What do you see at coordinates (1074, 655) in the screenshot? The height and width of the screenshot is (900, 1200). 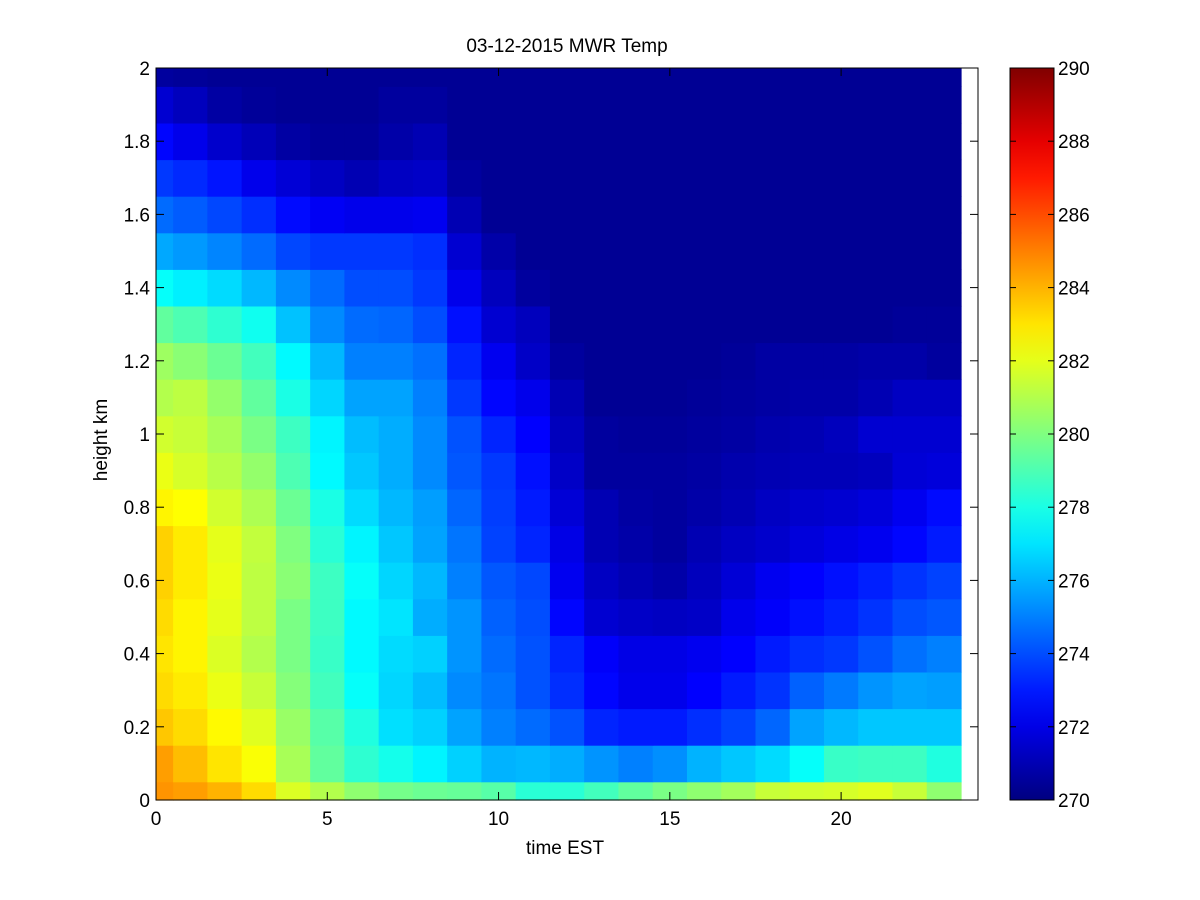 I see `colorbar-tick-label: 274` at bounding box center [1074, 655].